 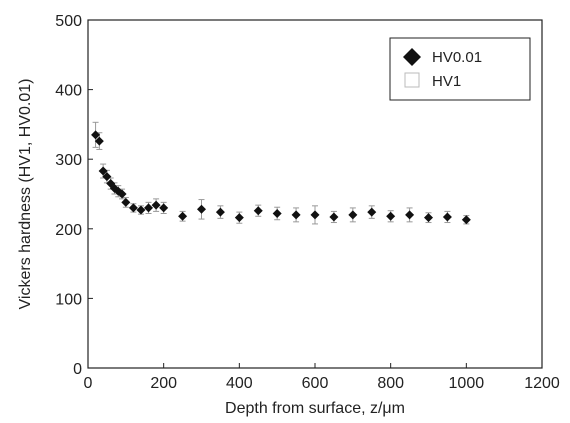 I want to click on x-tick-label: 200, so click(x=163, y=383).